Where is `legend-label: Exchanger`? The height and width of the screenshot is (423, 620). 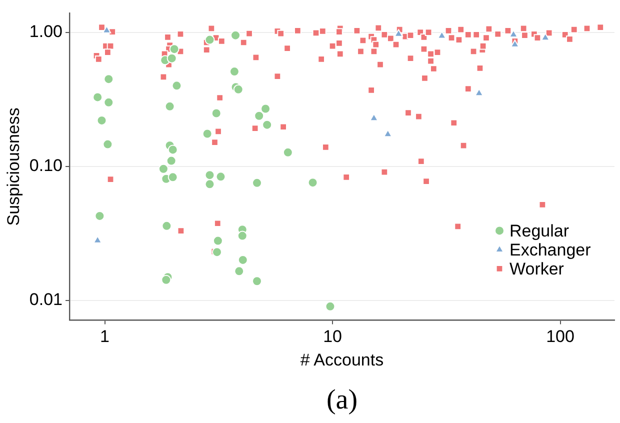 legend-label: Exchanger is located at coordinates (551, 250).